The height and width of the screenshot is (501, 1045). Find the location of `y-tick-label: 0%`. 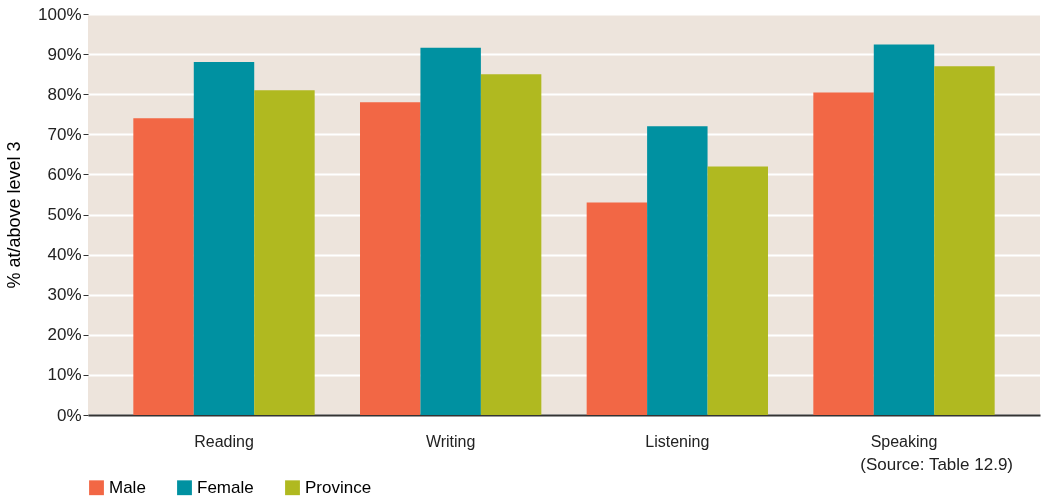

y-tick-label: 0% is located at coordinates (69, 415).